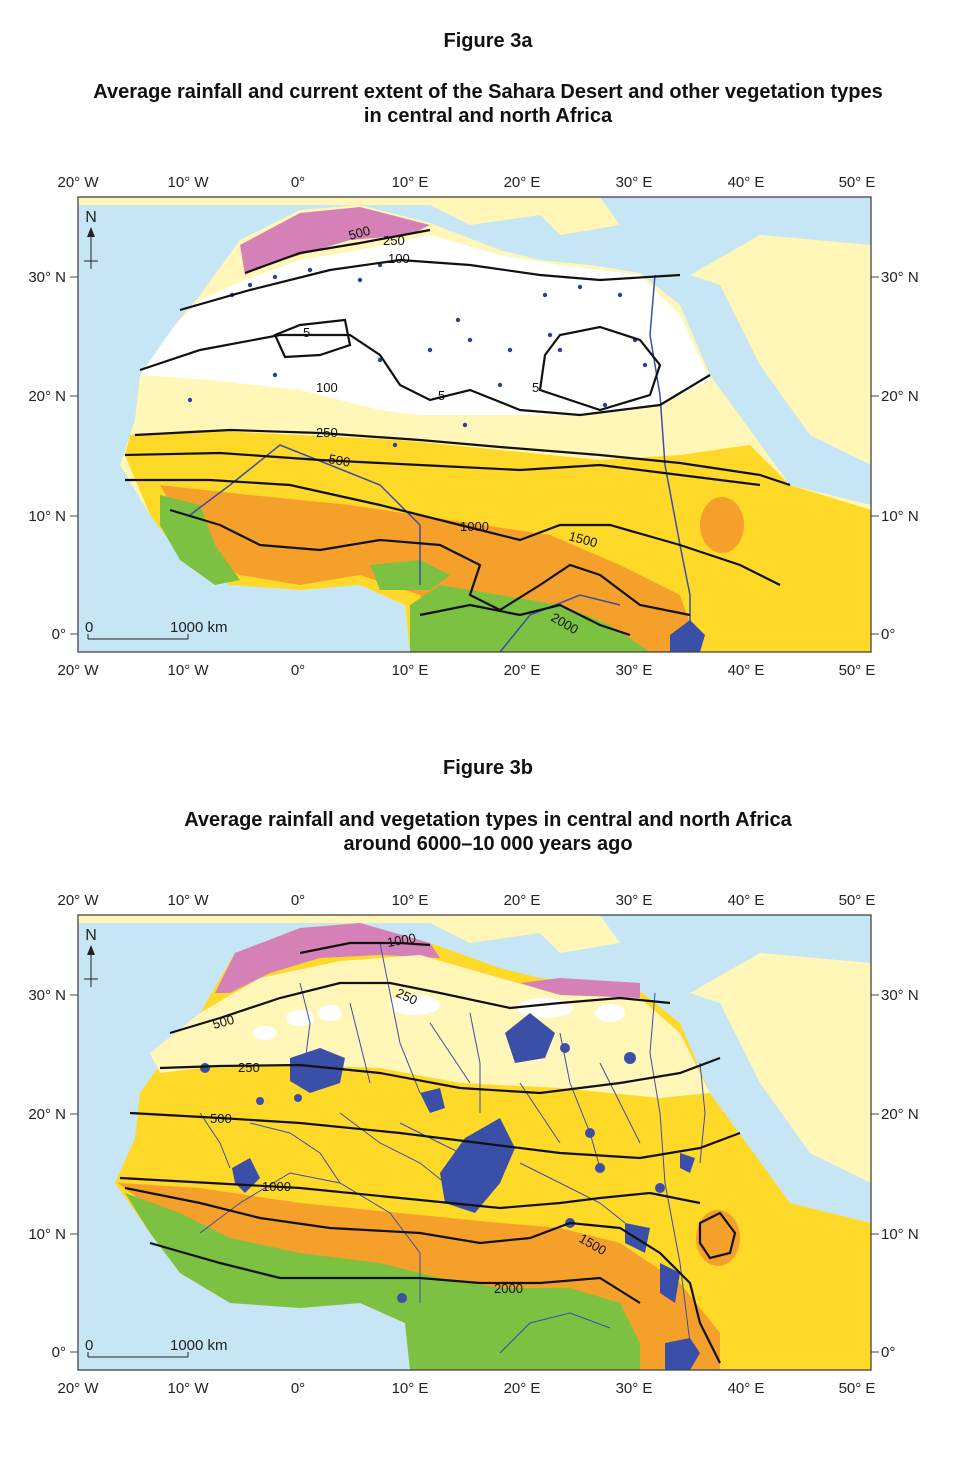  What do you see at coordinates (305, 514) in the screenshot?
I see `river-niger` at bounding box center [305, 514].